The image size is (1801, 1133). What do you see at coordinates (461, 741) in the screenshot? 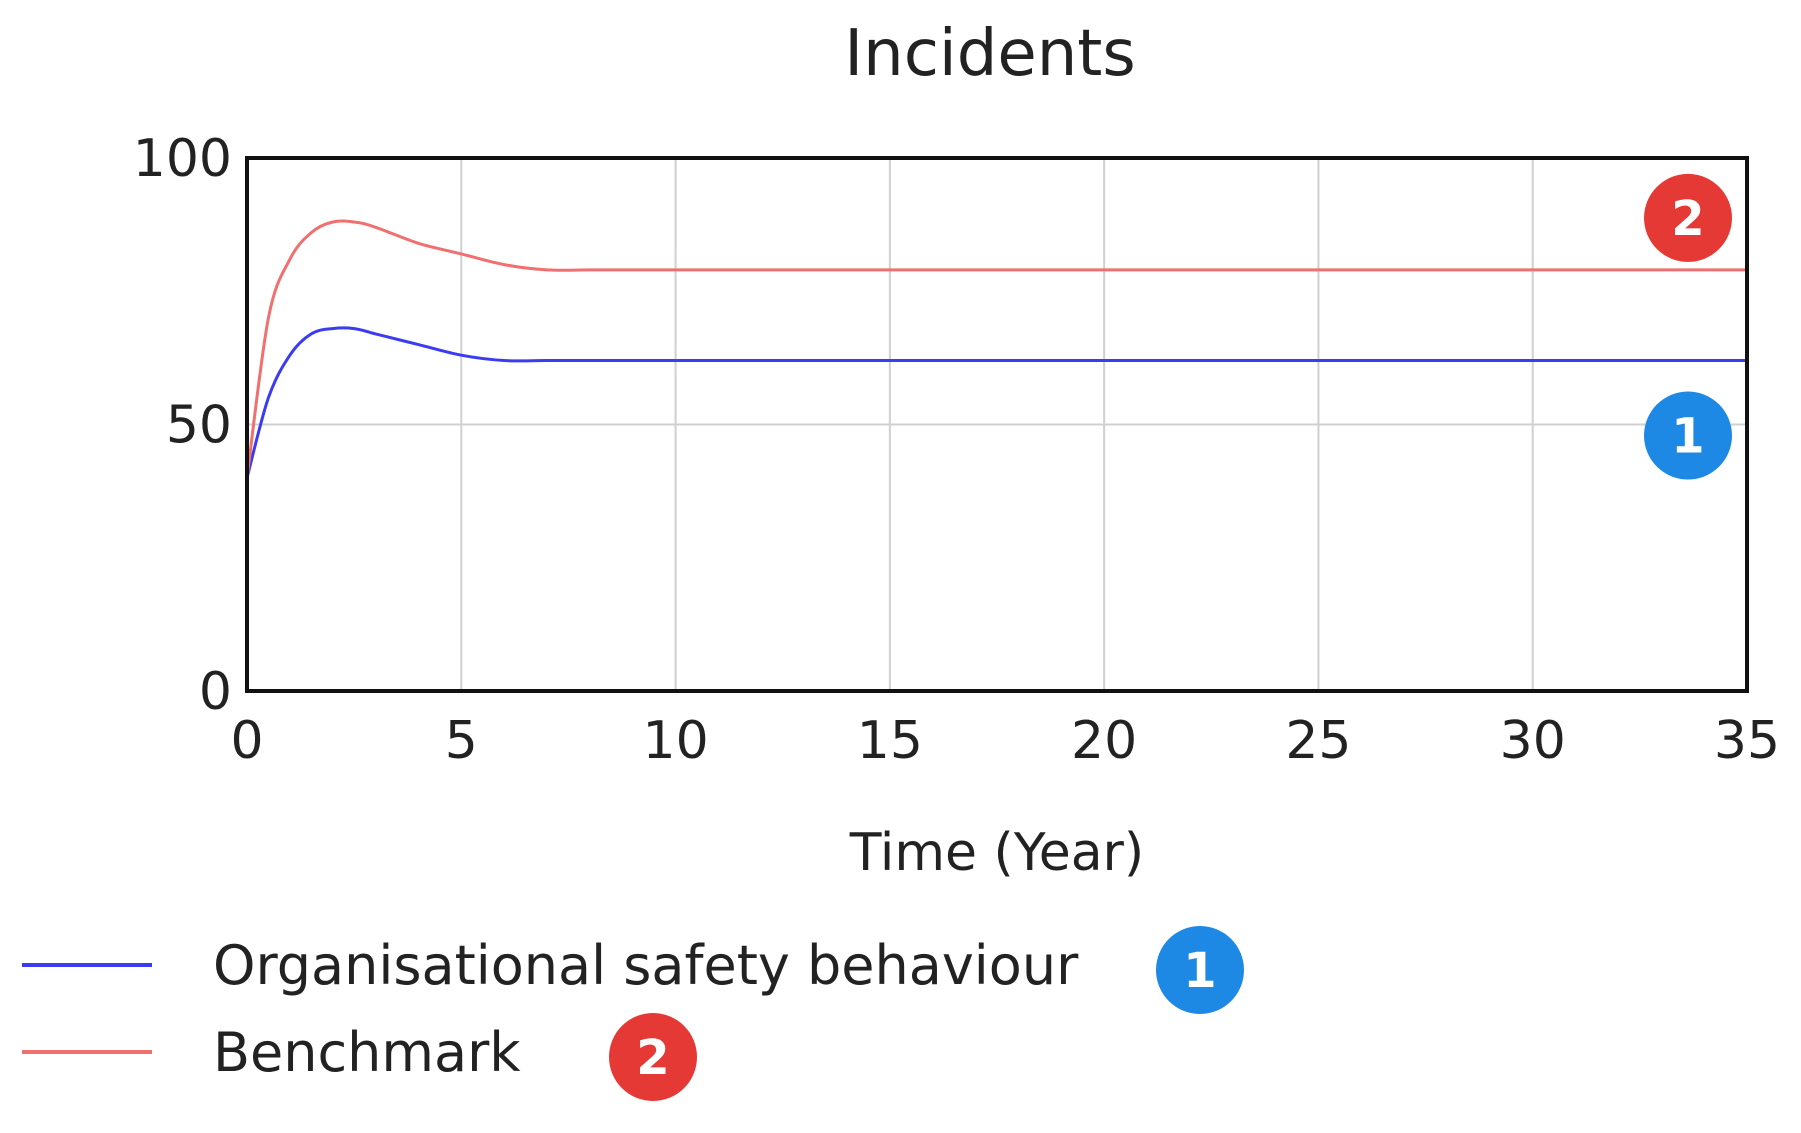
I see `x-tick-label: 5` at bounding box center [461, 741].